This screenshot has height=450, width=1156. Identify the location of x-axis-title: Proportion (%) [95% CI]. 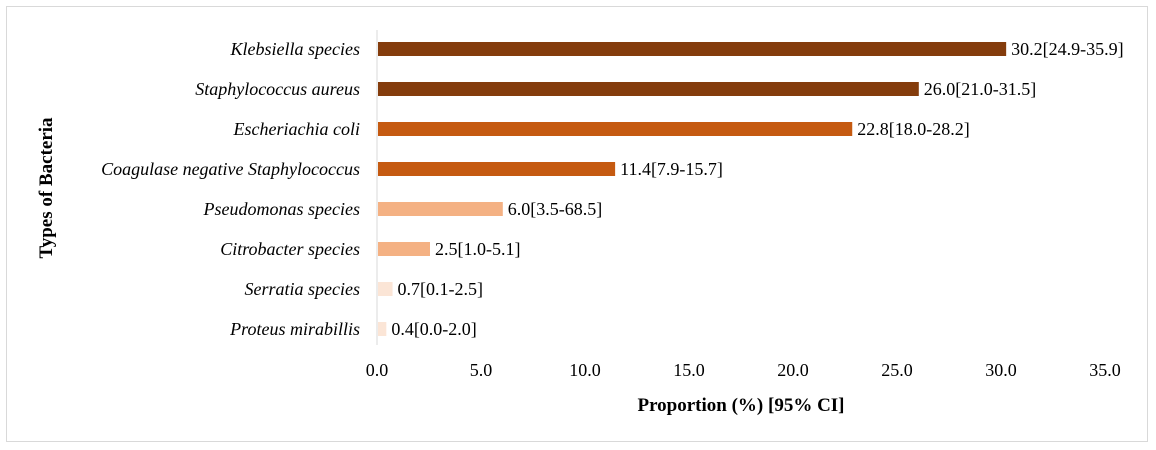
(740, 405).